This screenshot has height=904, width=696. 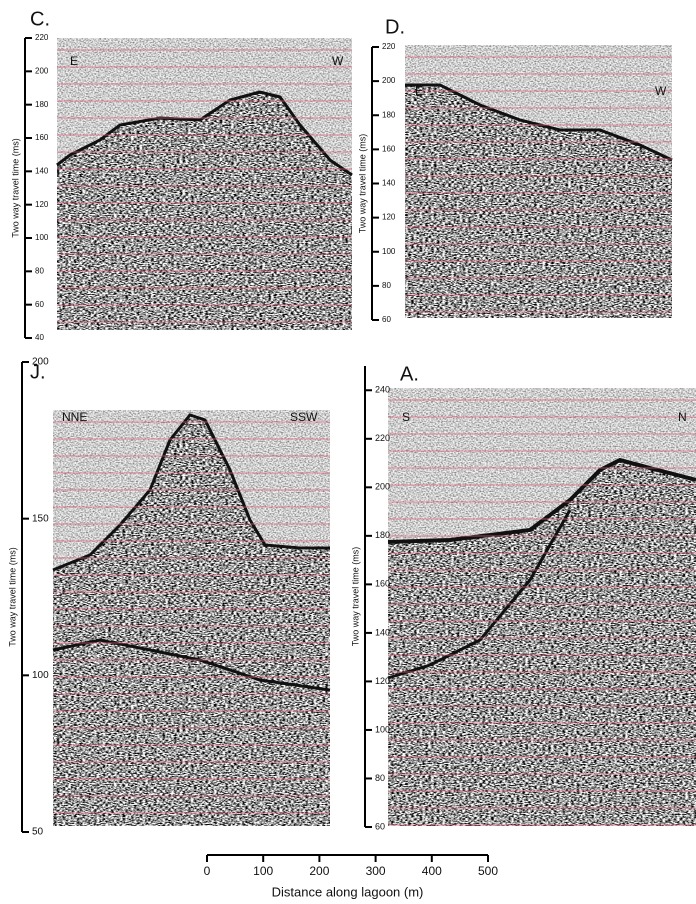 What do you see at coordinates (319, 871) in the screenshot?
I see `scale-tick-label: 200` at bounding box center [319, 871].